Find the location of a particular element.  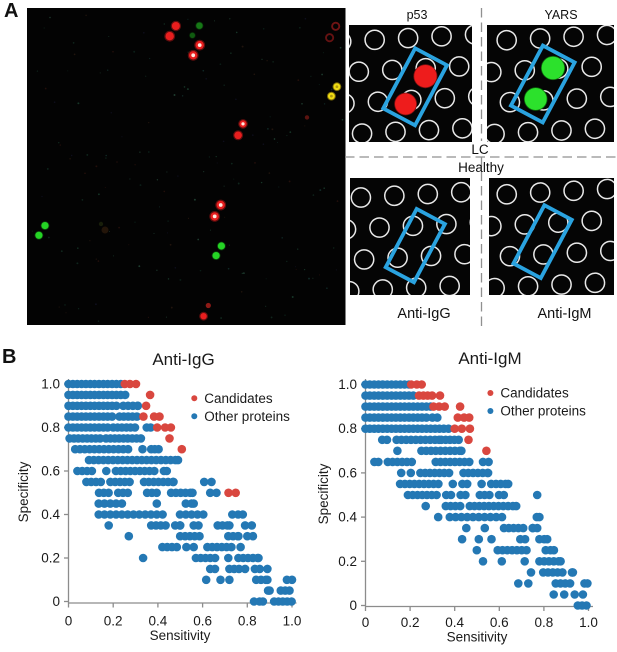

svg-text: B is located at coordinates (9, 357).